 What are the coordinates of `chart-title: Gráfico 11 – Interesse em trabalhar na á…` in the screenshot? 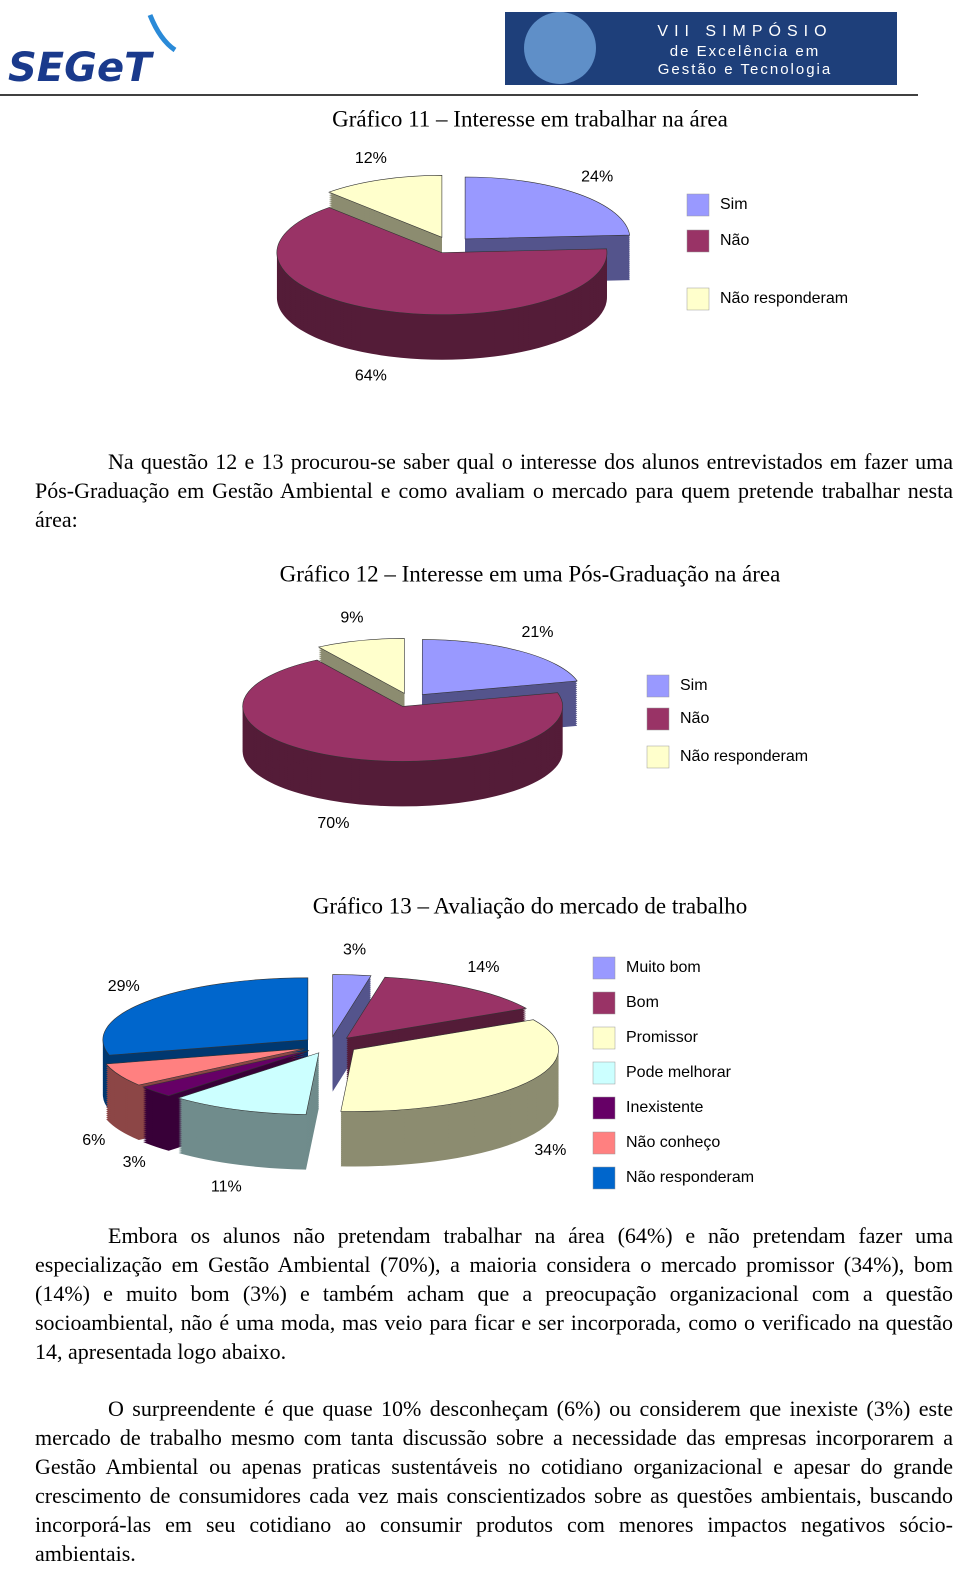 It's located at (530, 118).